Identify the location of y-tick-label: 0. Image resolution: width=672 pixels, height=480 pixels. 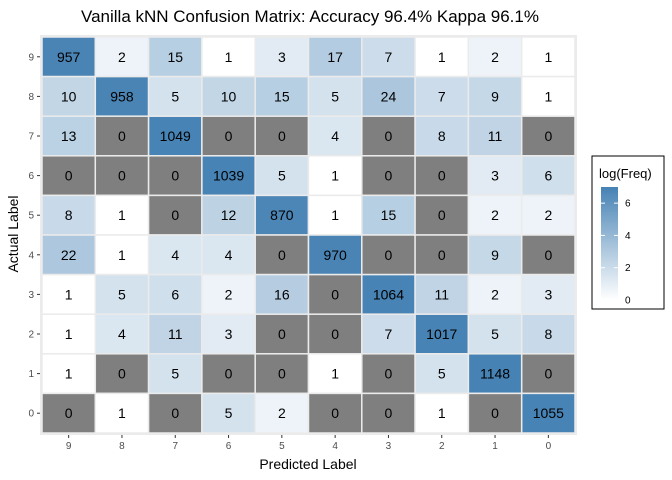
(31, 414).